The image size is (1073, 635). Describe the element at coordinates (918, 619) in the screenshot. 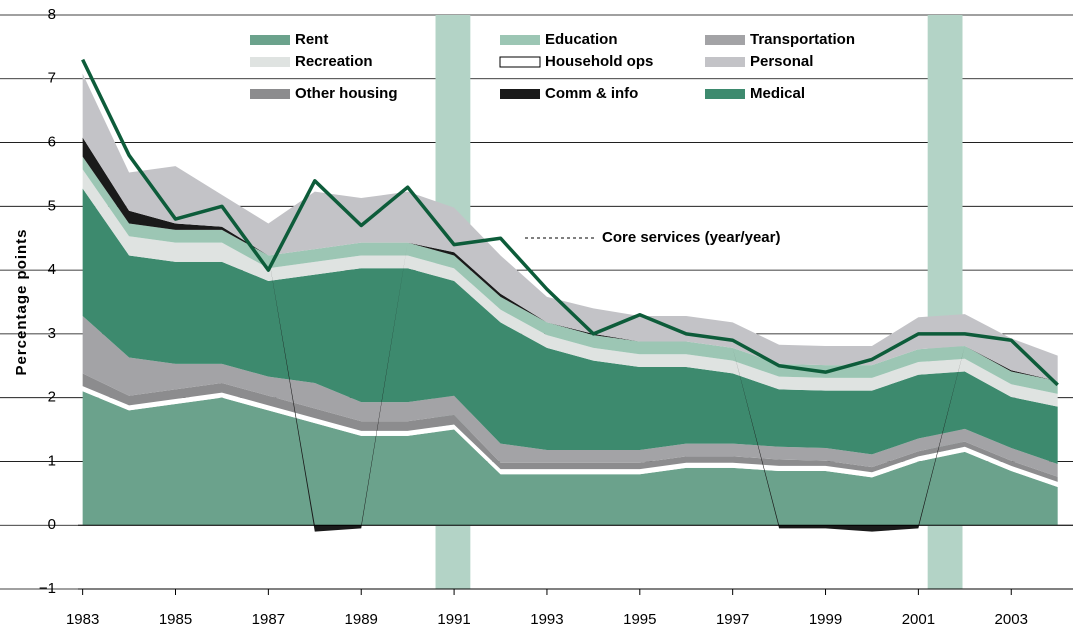

I see `x-tick-label: 2001` at that location.